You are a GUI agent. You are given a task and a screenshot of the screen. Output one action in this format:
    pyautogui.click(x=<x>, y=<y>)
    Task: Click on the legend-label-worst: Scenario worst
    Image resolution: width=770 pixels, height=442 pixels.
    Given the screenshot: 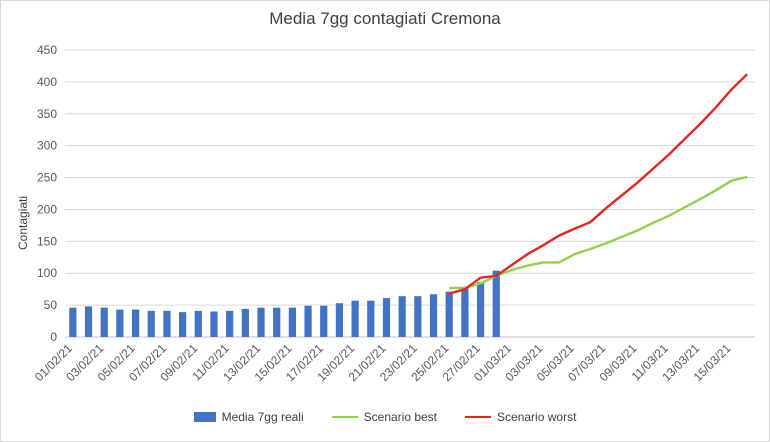 What is the action you would take?
    pyautogui.click(x=537, y=417)
    